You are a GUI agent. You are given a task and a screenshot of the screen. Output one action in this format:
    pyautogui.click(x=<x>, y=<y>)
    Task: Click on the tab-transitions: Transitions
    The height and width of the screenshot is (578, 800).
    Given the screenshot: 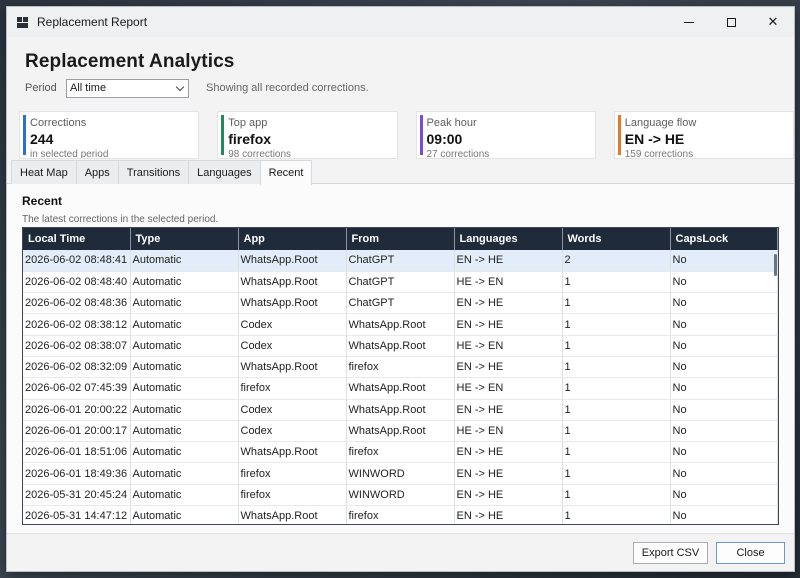 What is the action you would take?
    pyautogui.click(x=153, y=172)
    